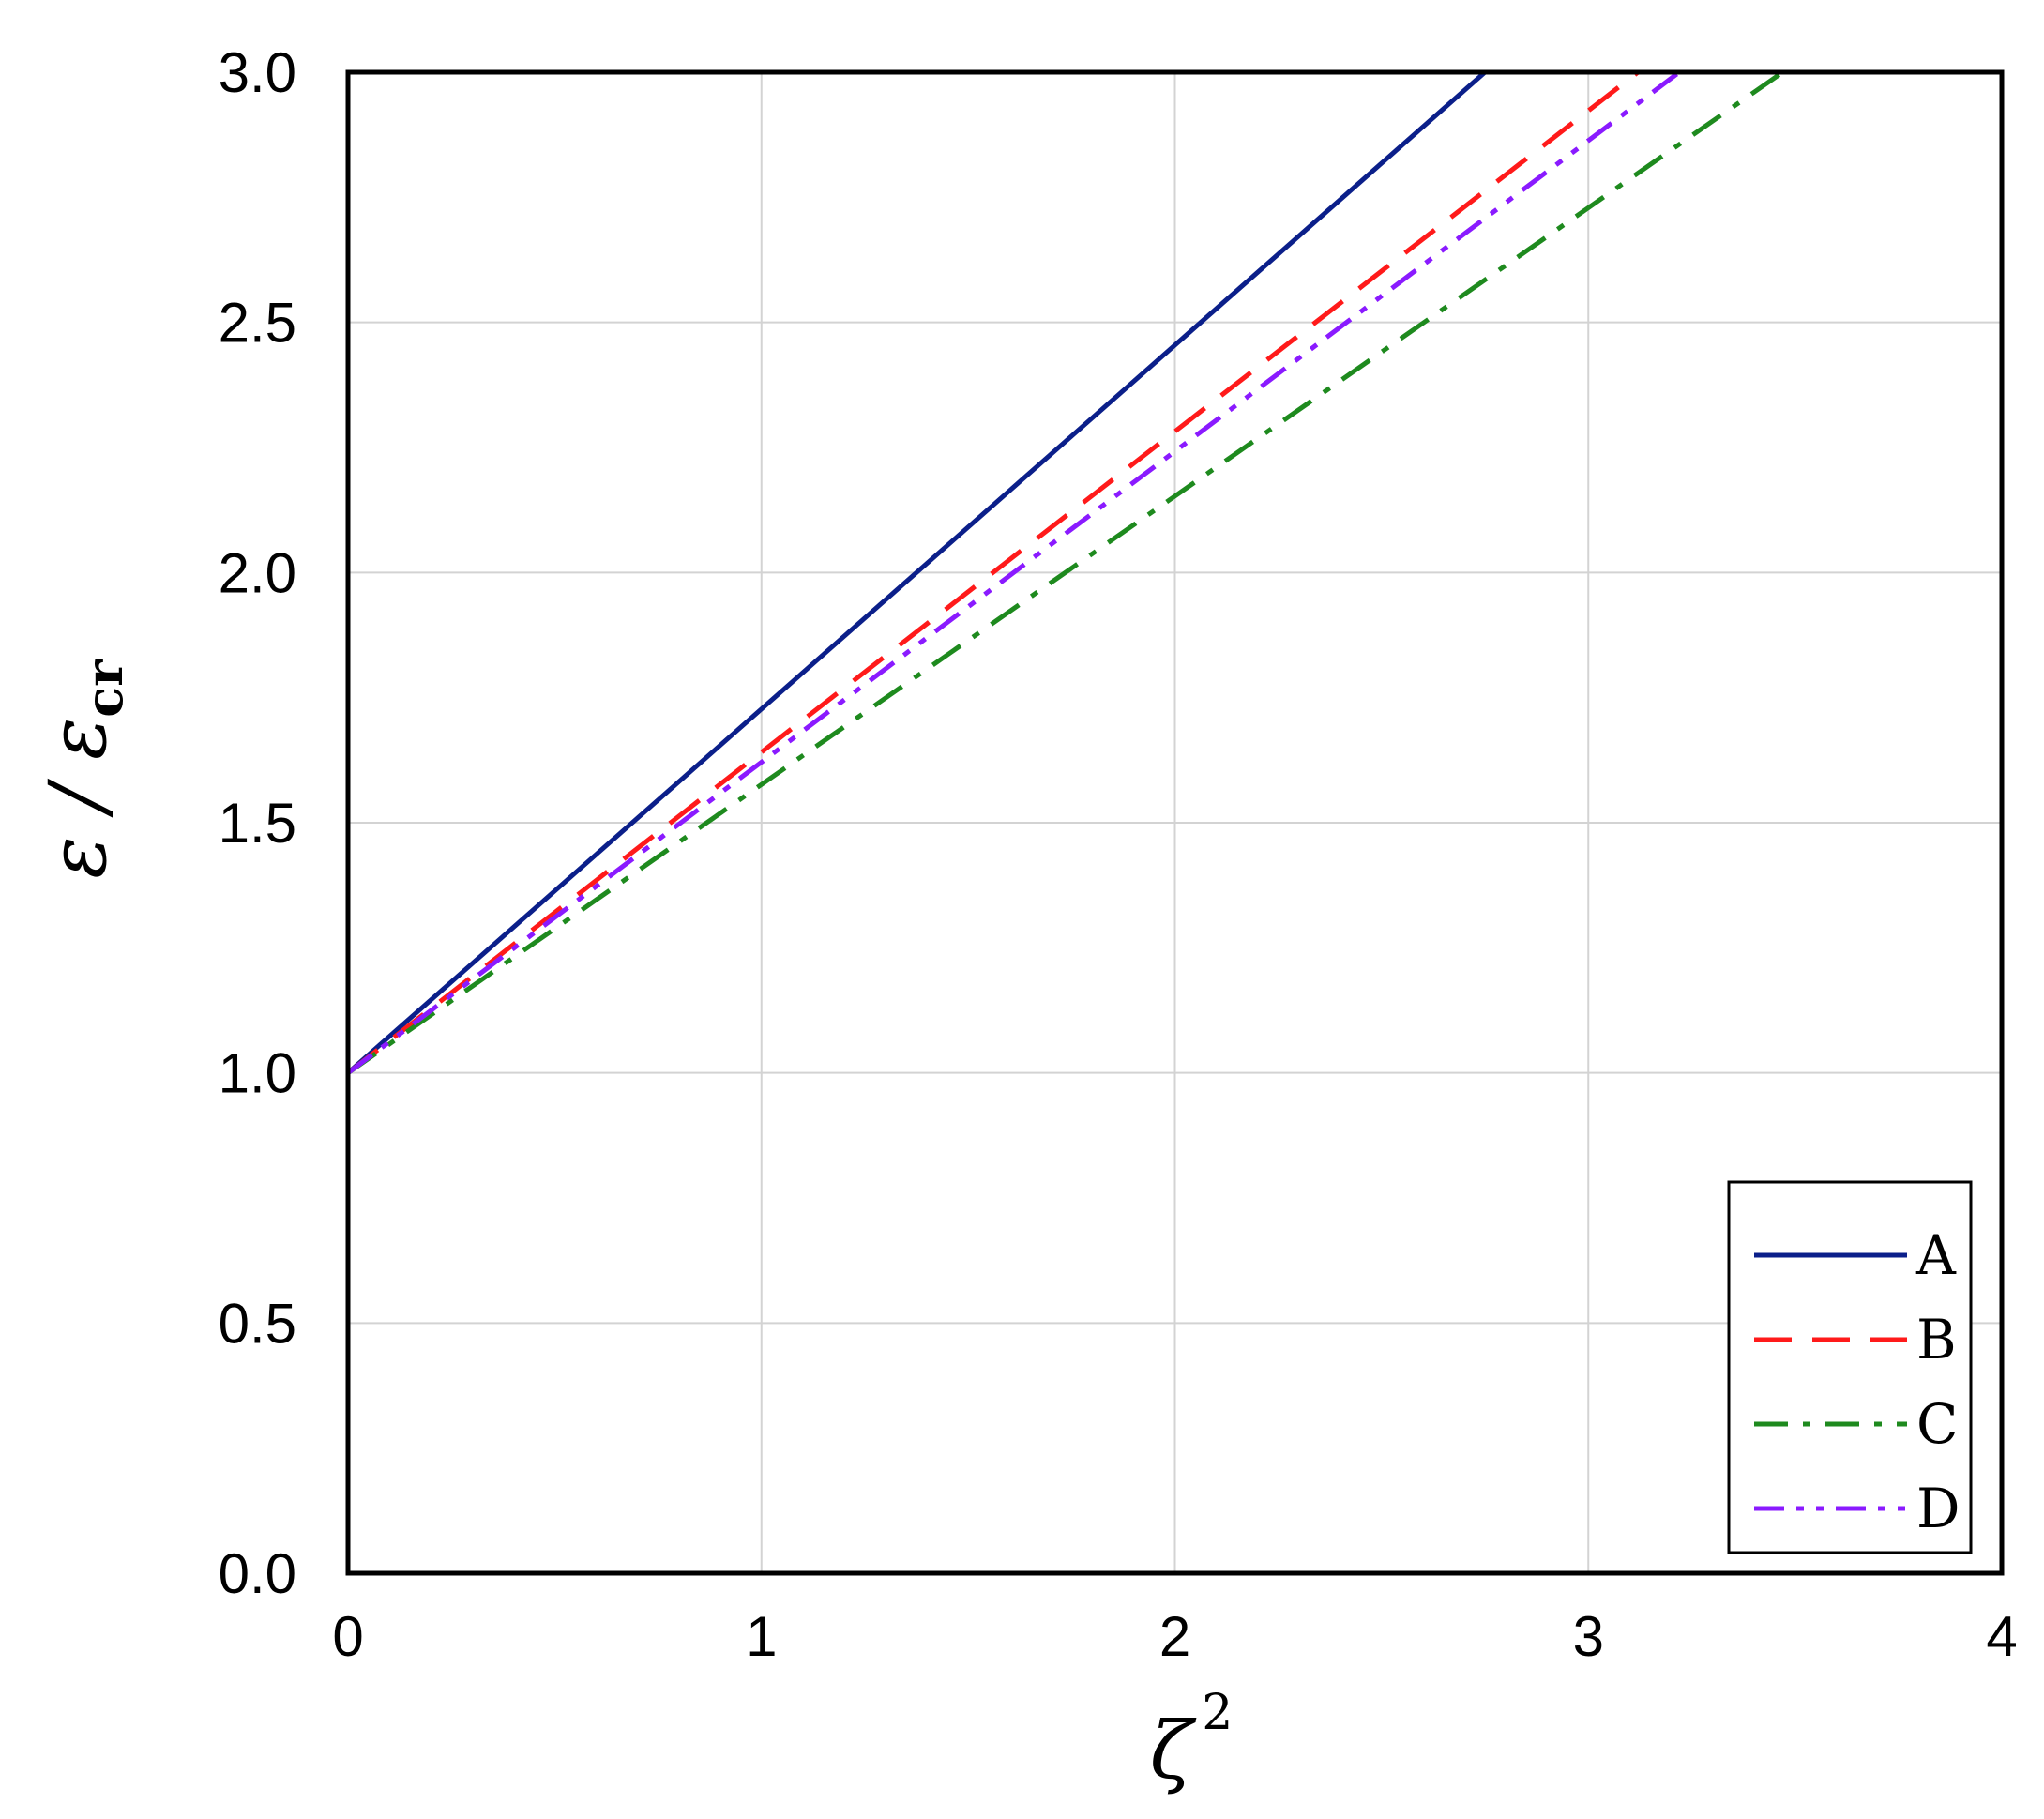 The image size is (2044, 1819). I want to click on legend-label-a: A, so click(1936, 1255).